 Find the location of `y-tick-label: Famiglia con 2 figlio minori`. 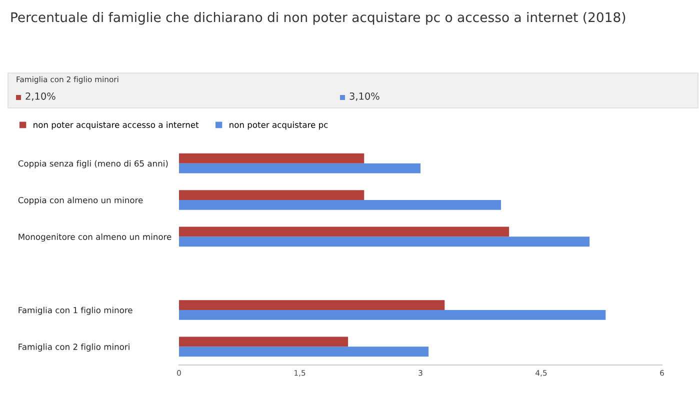

y-tick-label: Famiglia con 2 figlio minori is located at coordinates (74, 348).